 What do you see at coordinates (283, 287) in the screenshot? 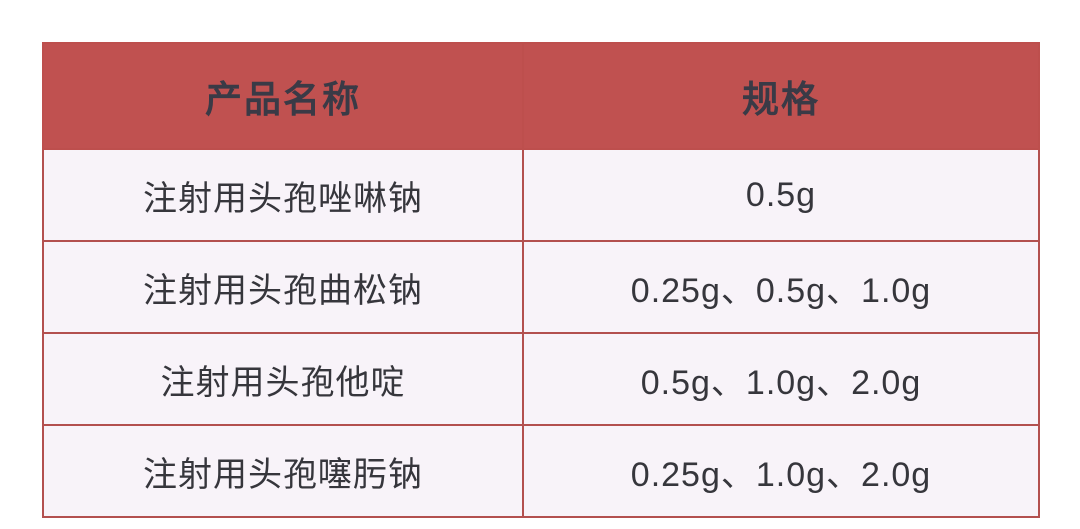
I see `product-name-cell: 注射用头孢曲松钠` at bounding box center [283, 287].